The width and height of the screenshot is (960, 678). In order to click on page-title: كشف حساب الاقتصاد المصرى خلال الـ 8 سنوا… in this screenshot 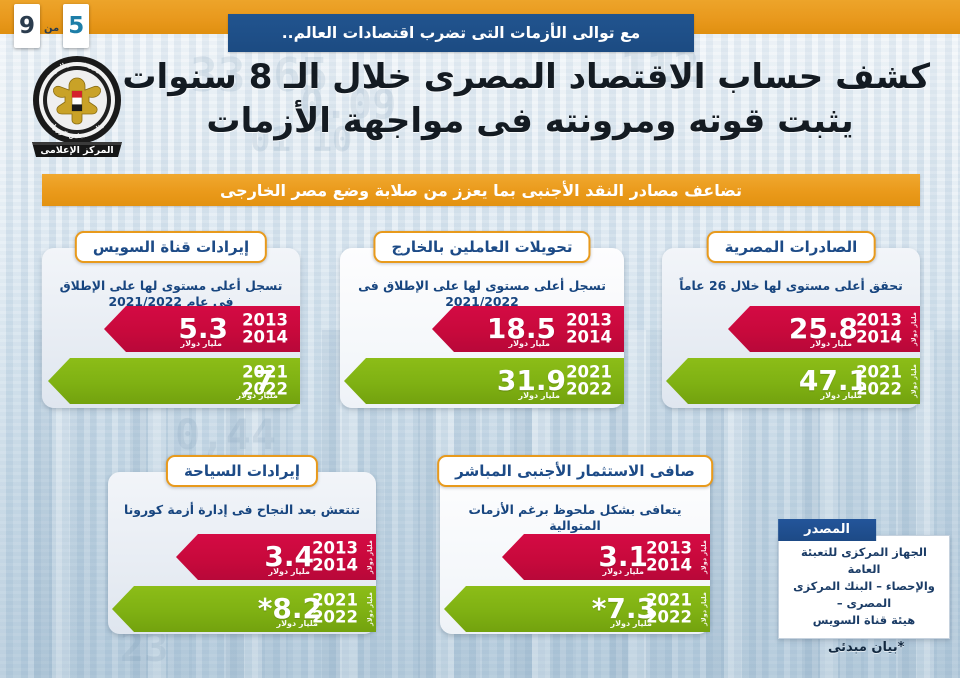, I will do `click(526, 99)`.